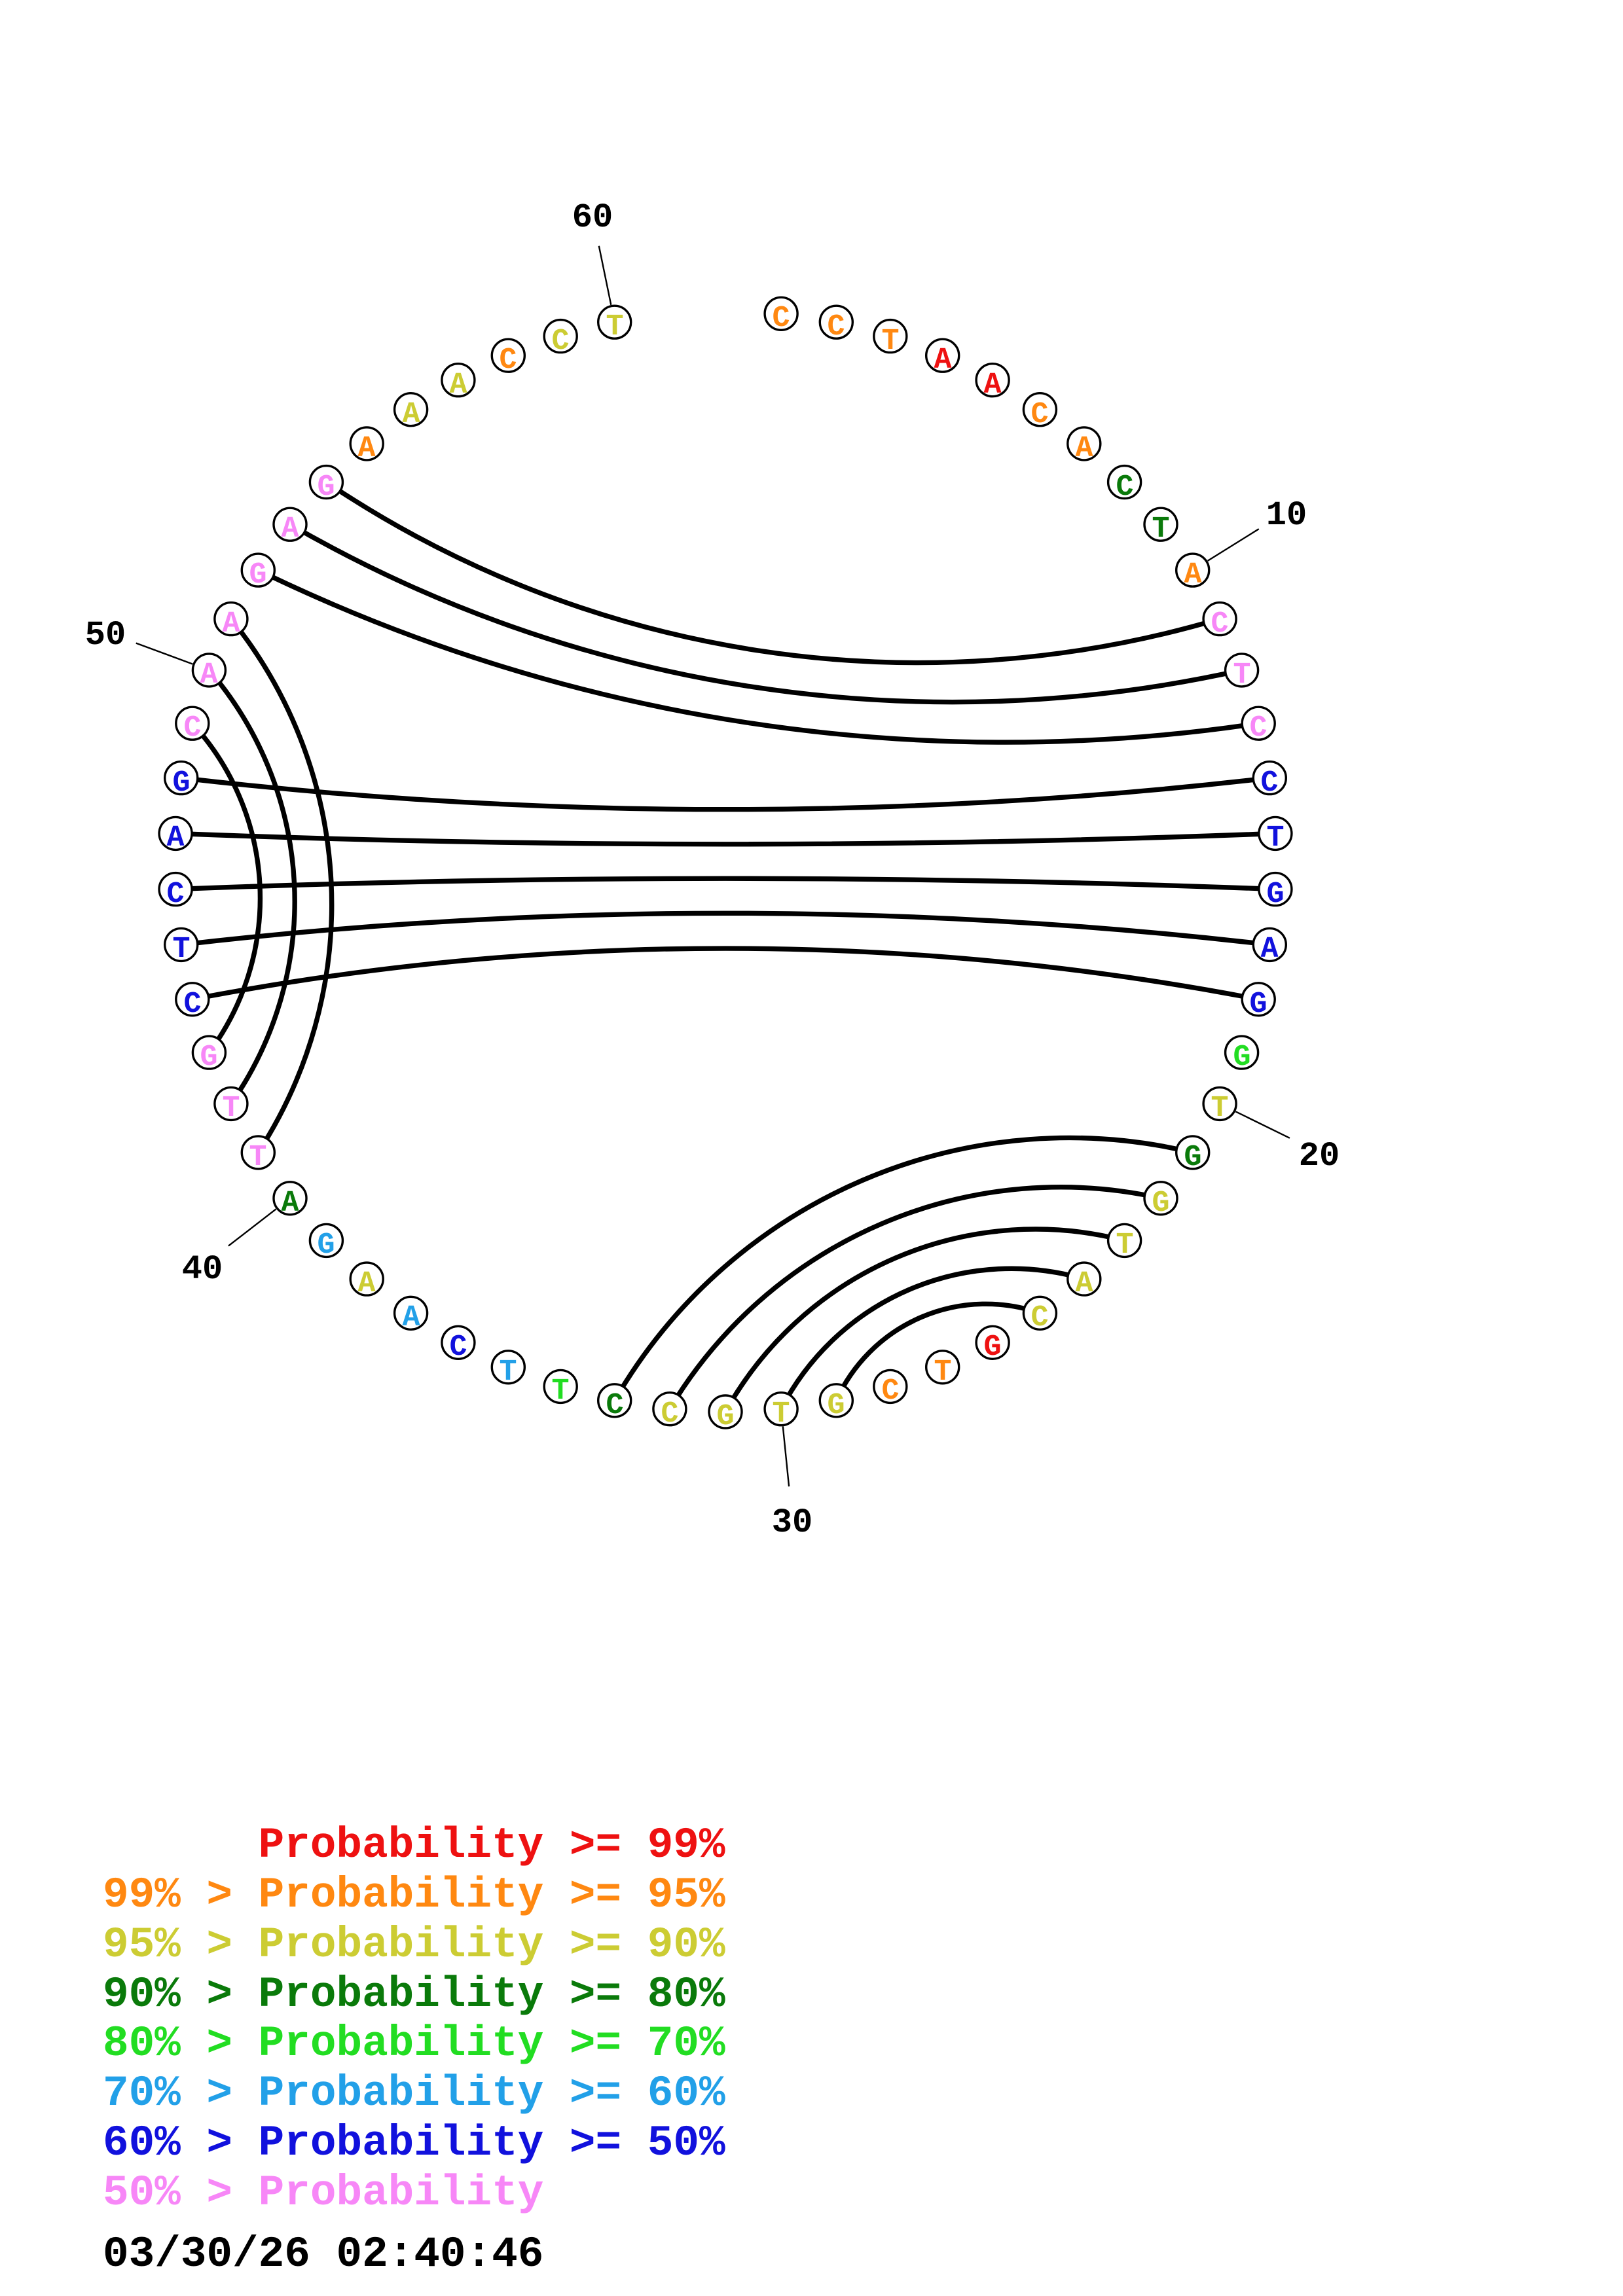 This screenshot has height=2296, width=1623. I want to click on svg-text: 70% > Probability >= 60%, so click(414, 2093).